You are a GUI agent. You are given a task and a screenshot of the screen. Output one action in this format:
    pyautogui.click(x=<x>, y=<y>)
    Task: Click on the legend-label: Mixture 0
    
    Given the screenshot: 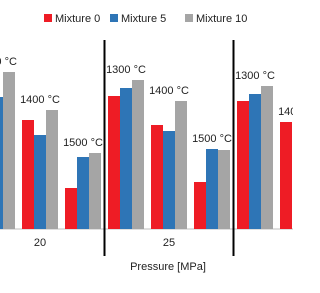 What is the action you would take?
    pyautogui.click(x=77, y=19)
    